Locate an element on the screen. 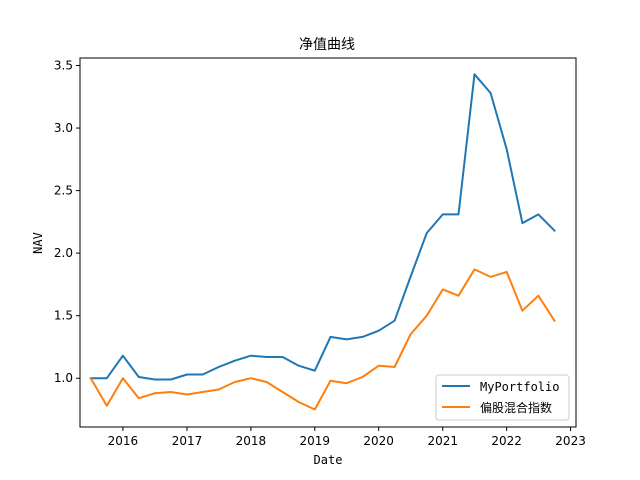 This screenshot has height=480, width=640. y-tick-label-3.0: 3.0 is located at coordinates (63, 128).